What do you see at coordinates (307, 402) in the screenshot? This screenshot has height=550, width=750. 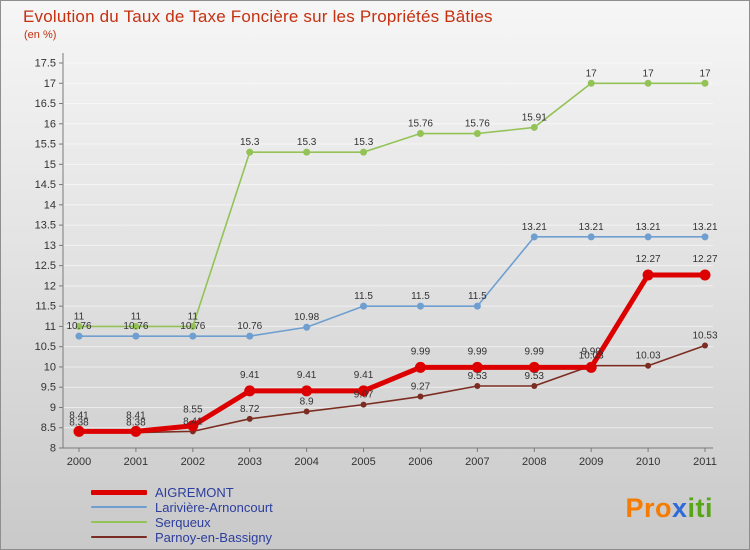 I see `svg-text: 8.9` at bounding box center [307, 402].